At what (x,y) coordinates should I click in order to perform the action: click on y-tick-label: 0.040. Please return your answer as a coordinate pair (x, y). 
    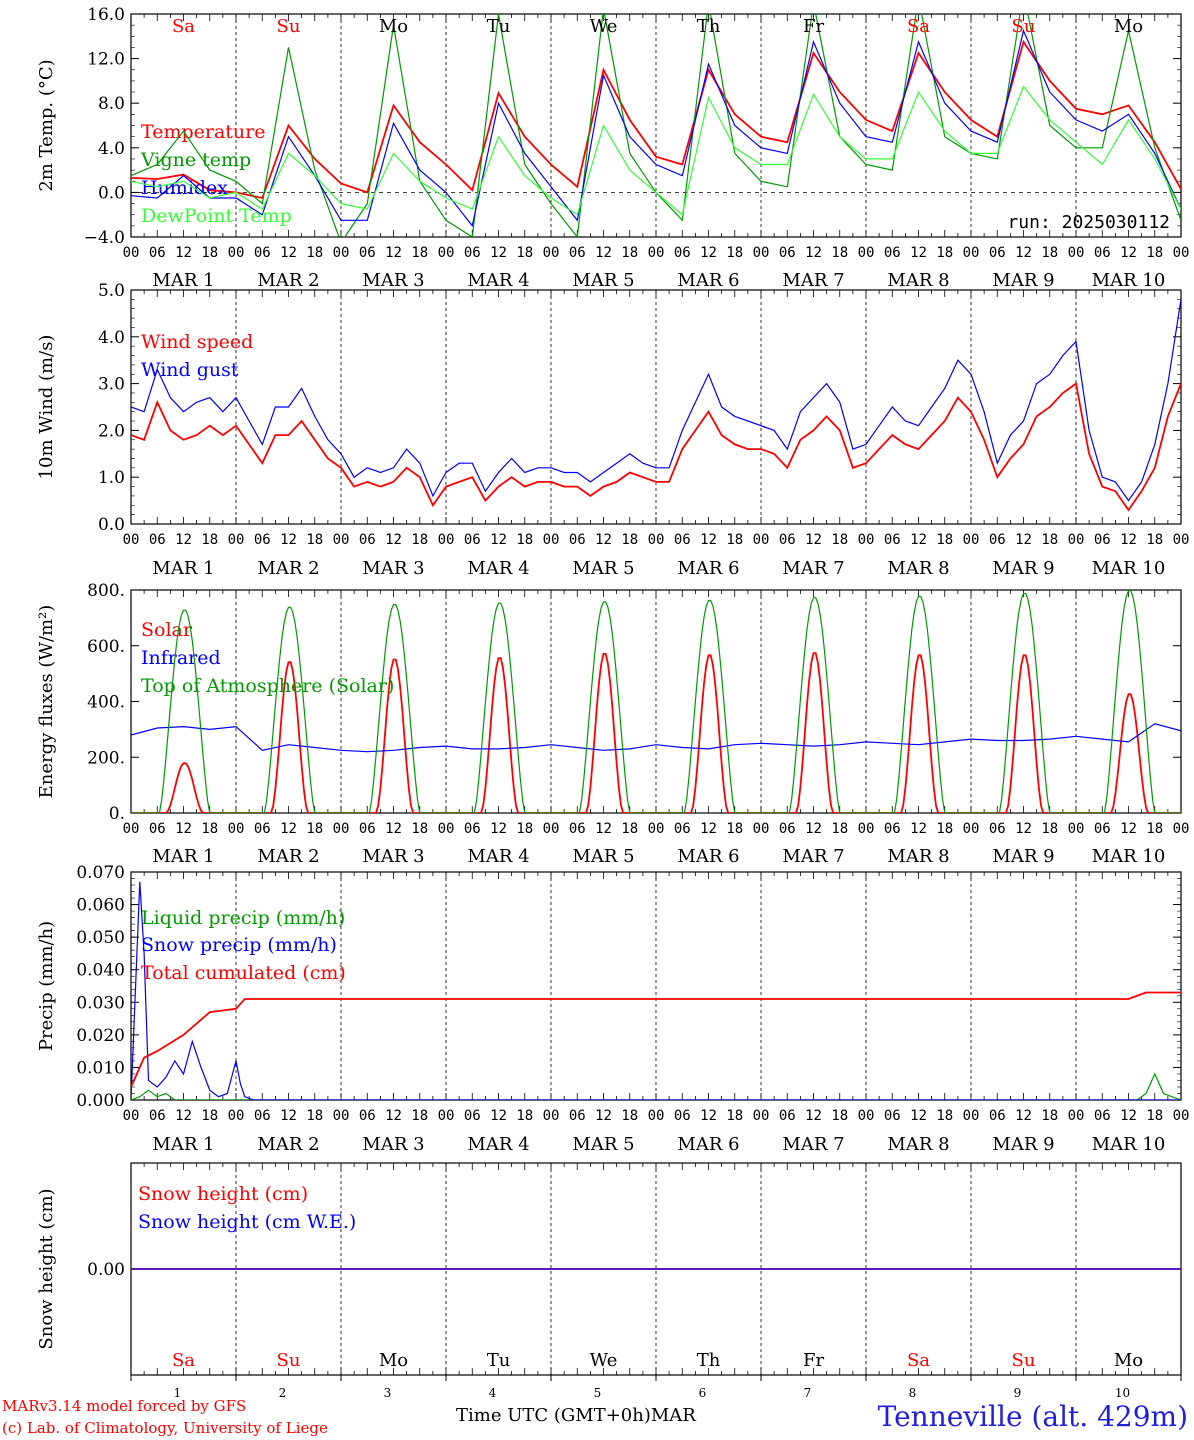
    Looking at the image, I should click on (100, 971).